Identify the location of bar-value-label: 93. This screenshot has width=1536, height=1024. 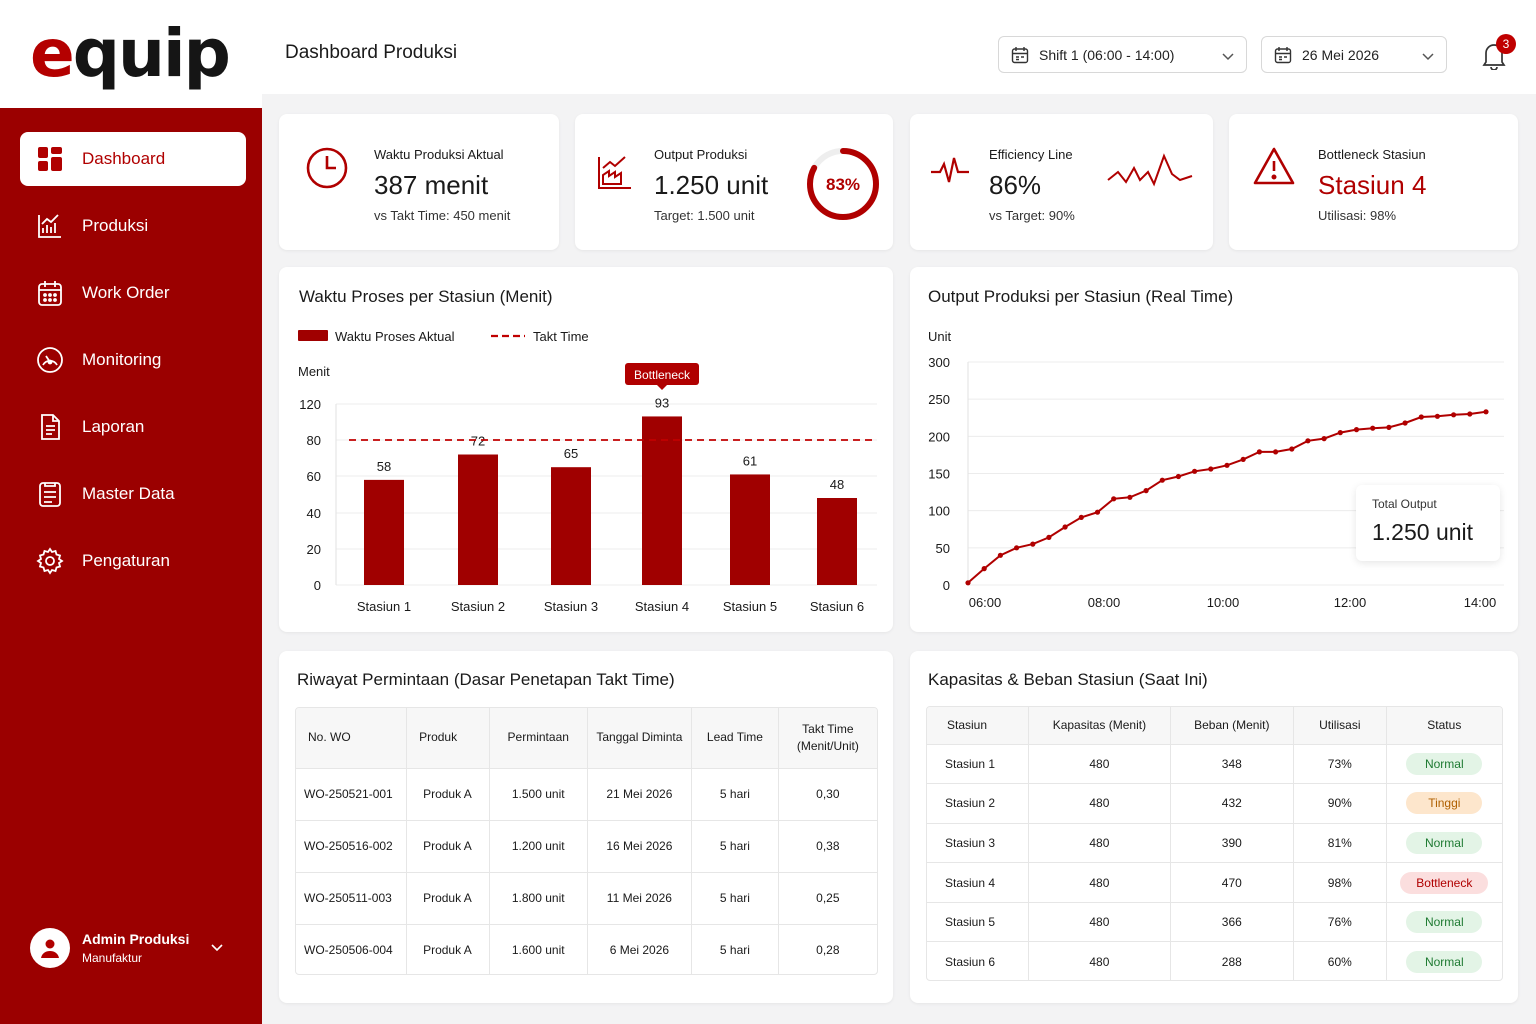
(662, 402).